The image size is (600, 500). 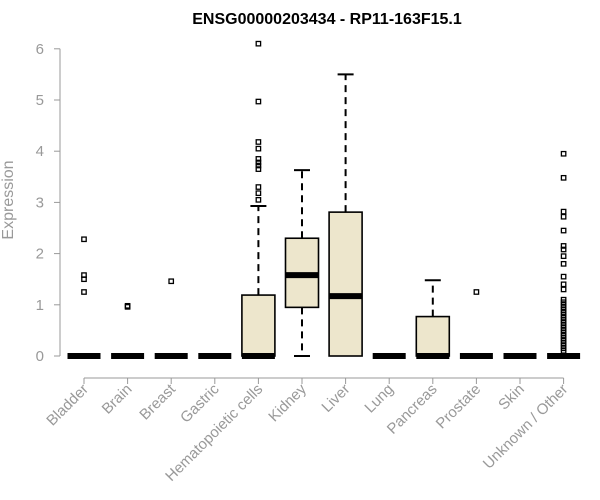 I want to click on x-tick-label: Prostate, so click(x=459, y=407).